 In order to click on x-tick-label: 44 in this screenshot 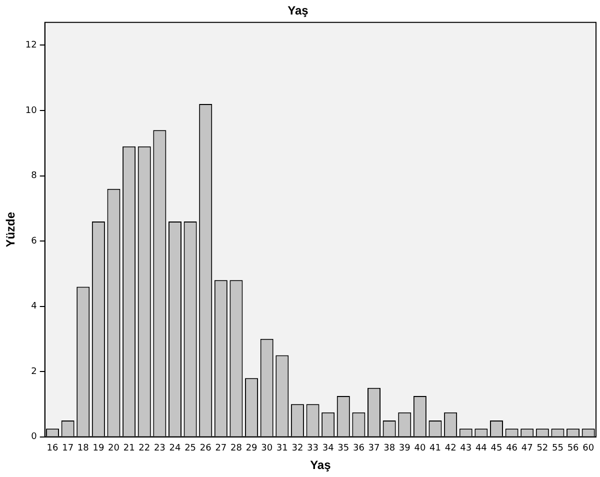, I will do `click(481, 449)`.